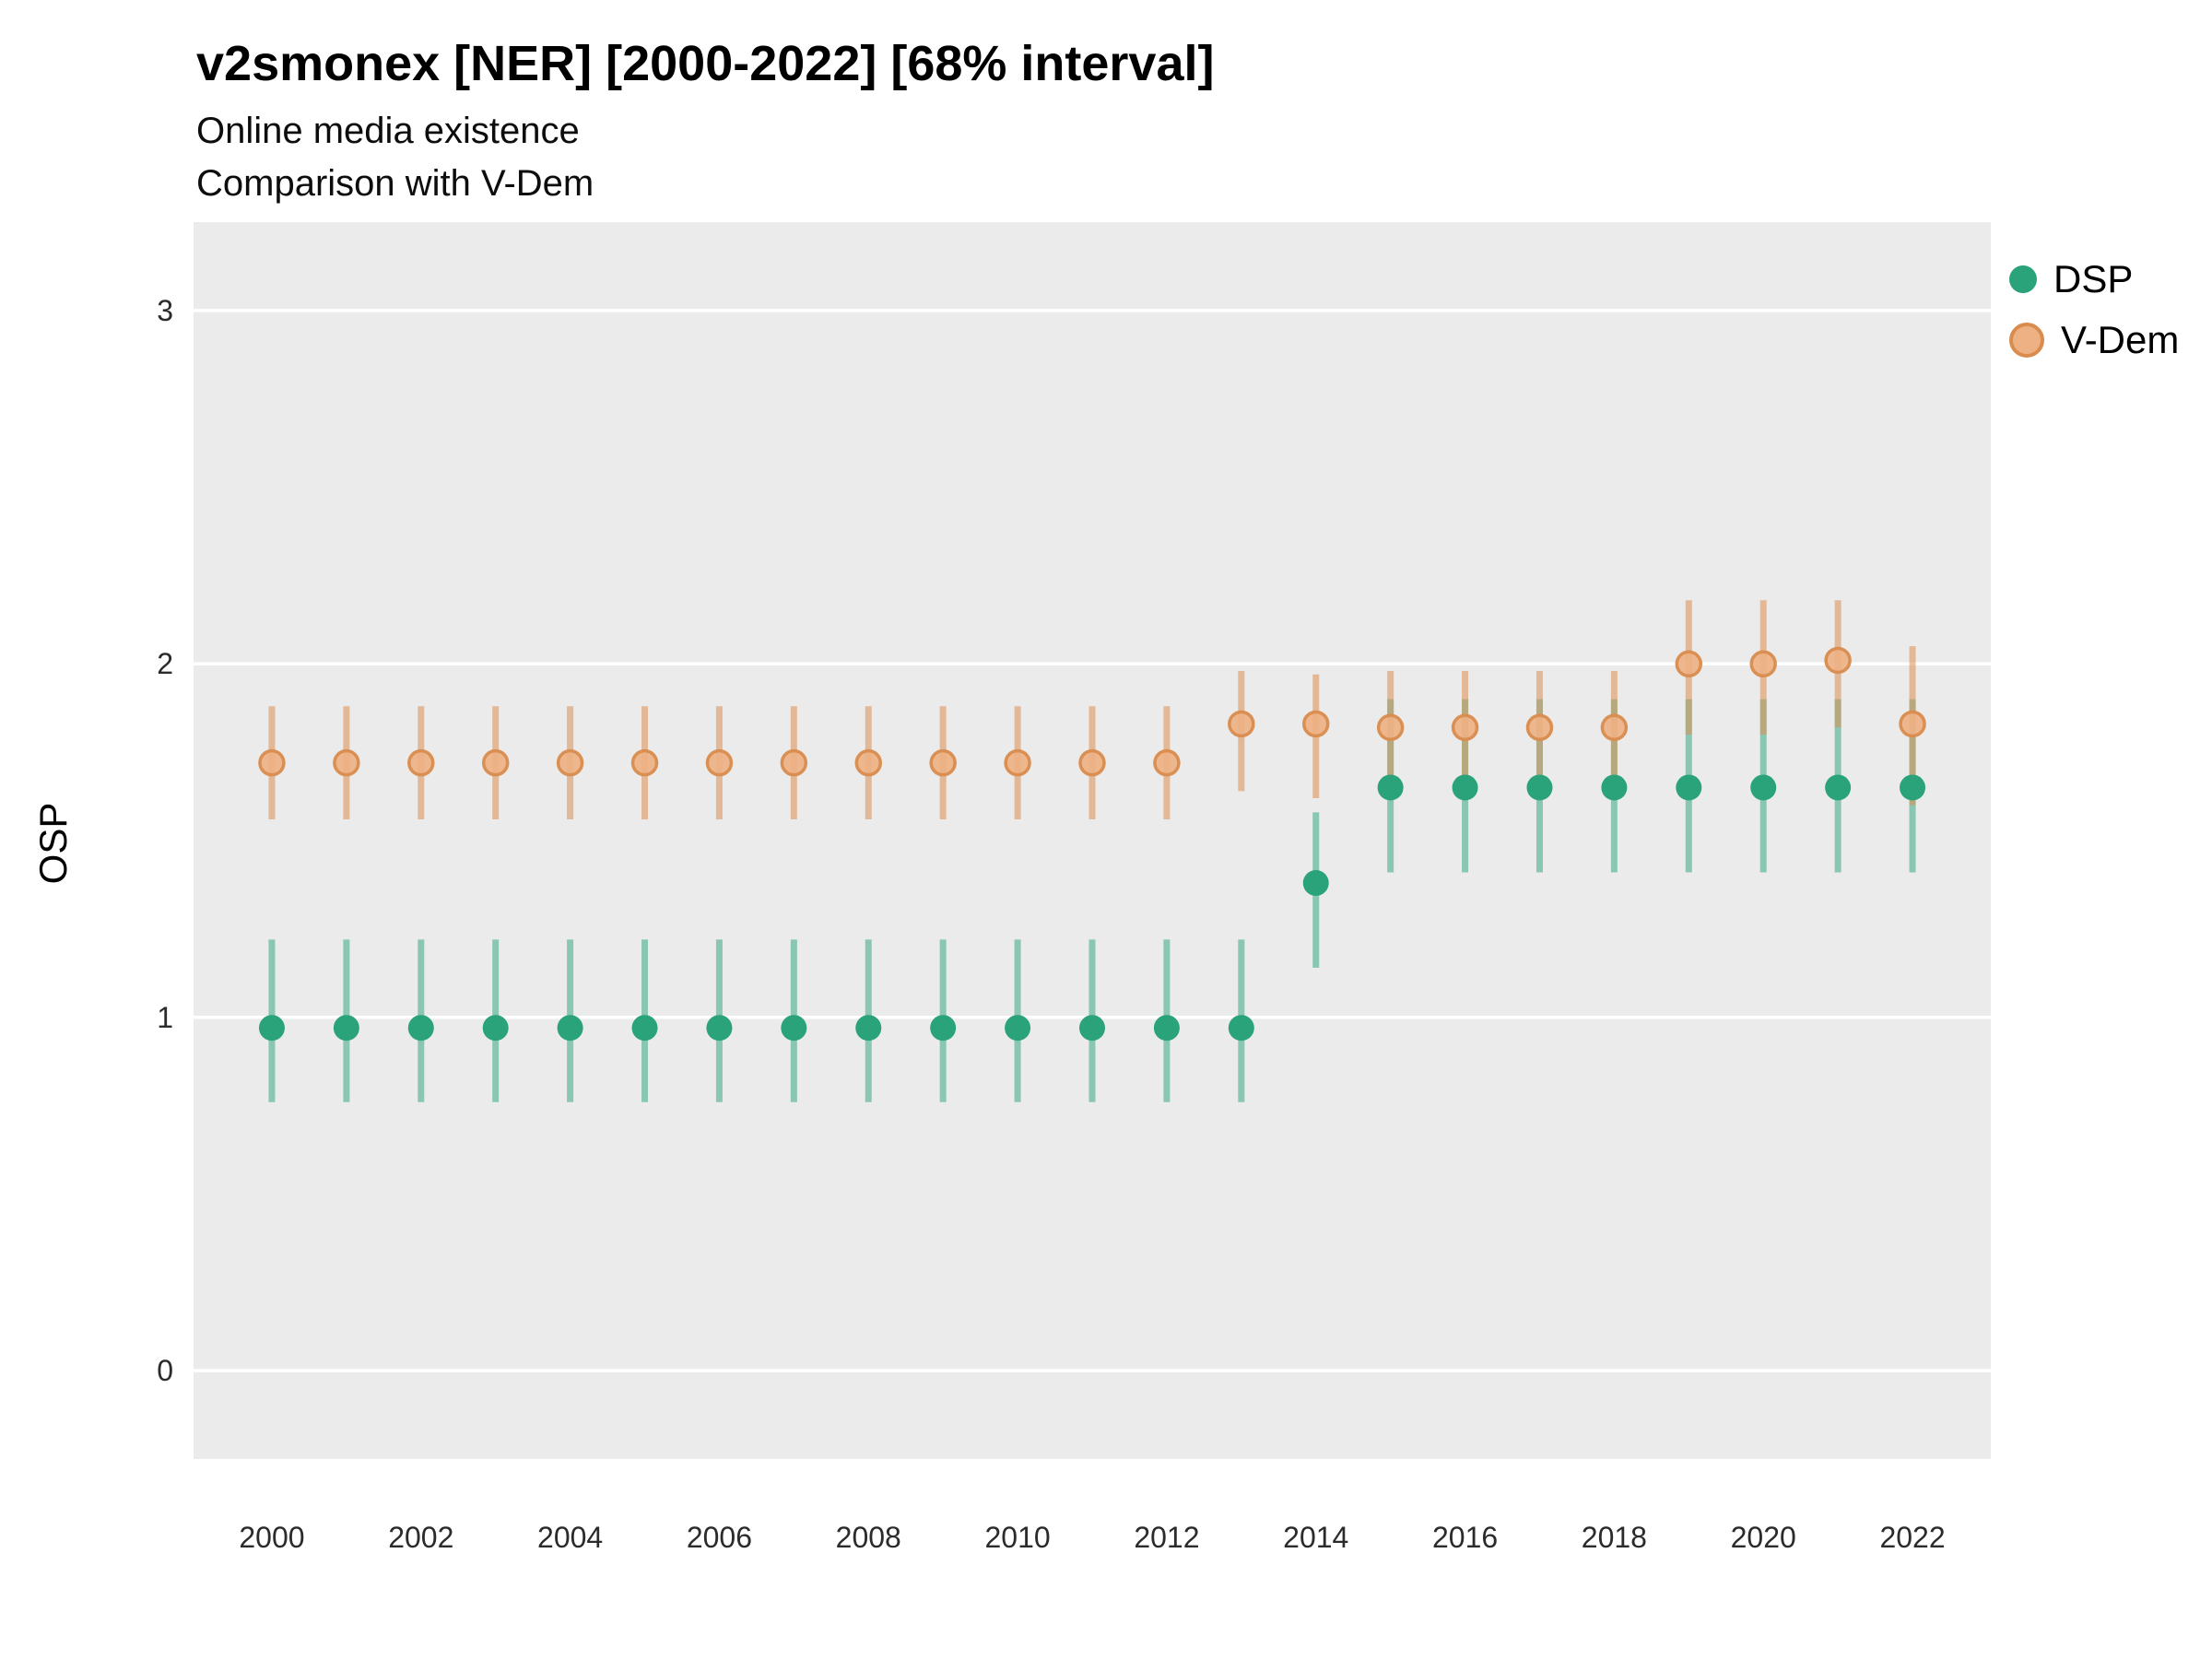  What do you see at coordinates (388, 131) in the screenshot?
I see `chart-subtitle: Online media existence` at bounding box center [388, 131].